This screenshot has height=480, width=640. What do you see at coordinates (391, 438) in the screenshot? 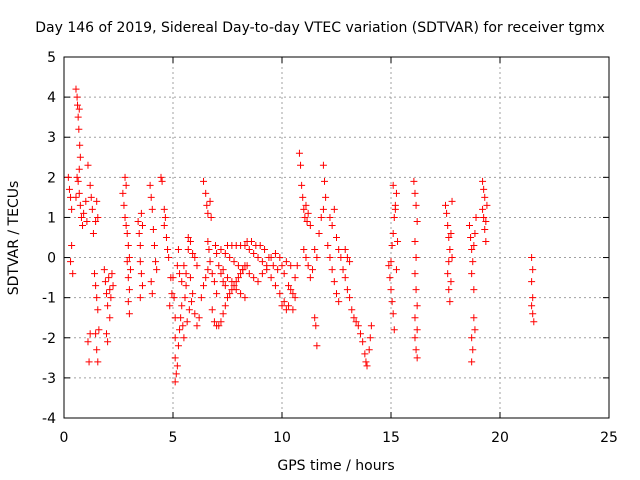
I see `x-tick-label: 15` at bounding box center [391, 438].